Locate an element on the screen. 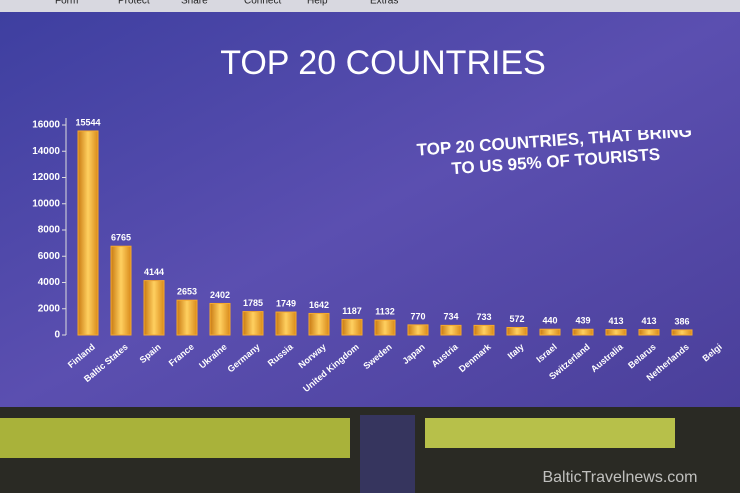  y-tick-label: 10000 is located at coordinates (46, 203).